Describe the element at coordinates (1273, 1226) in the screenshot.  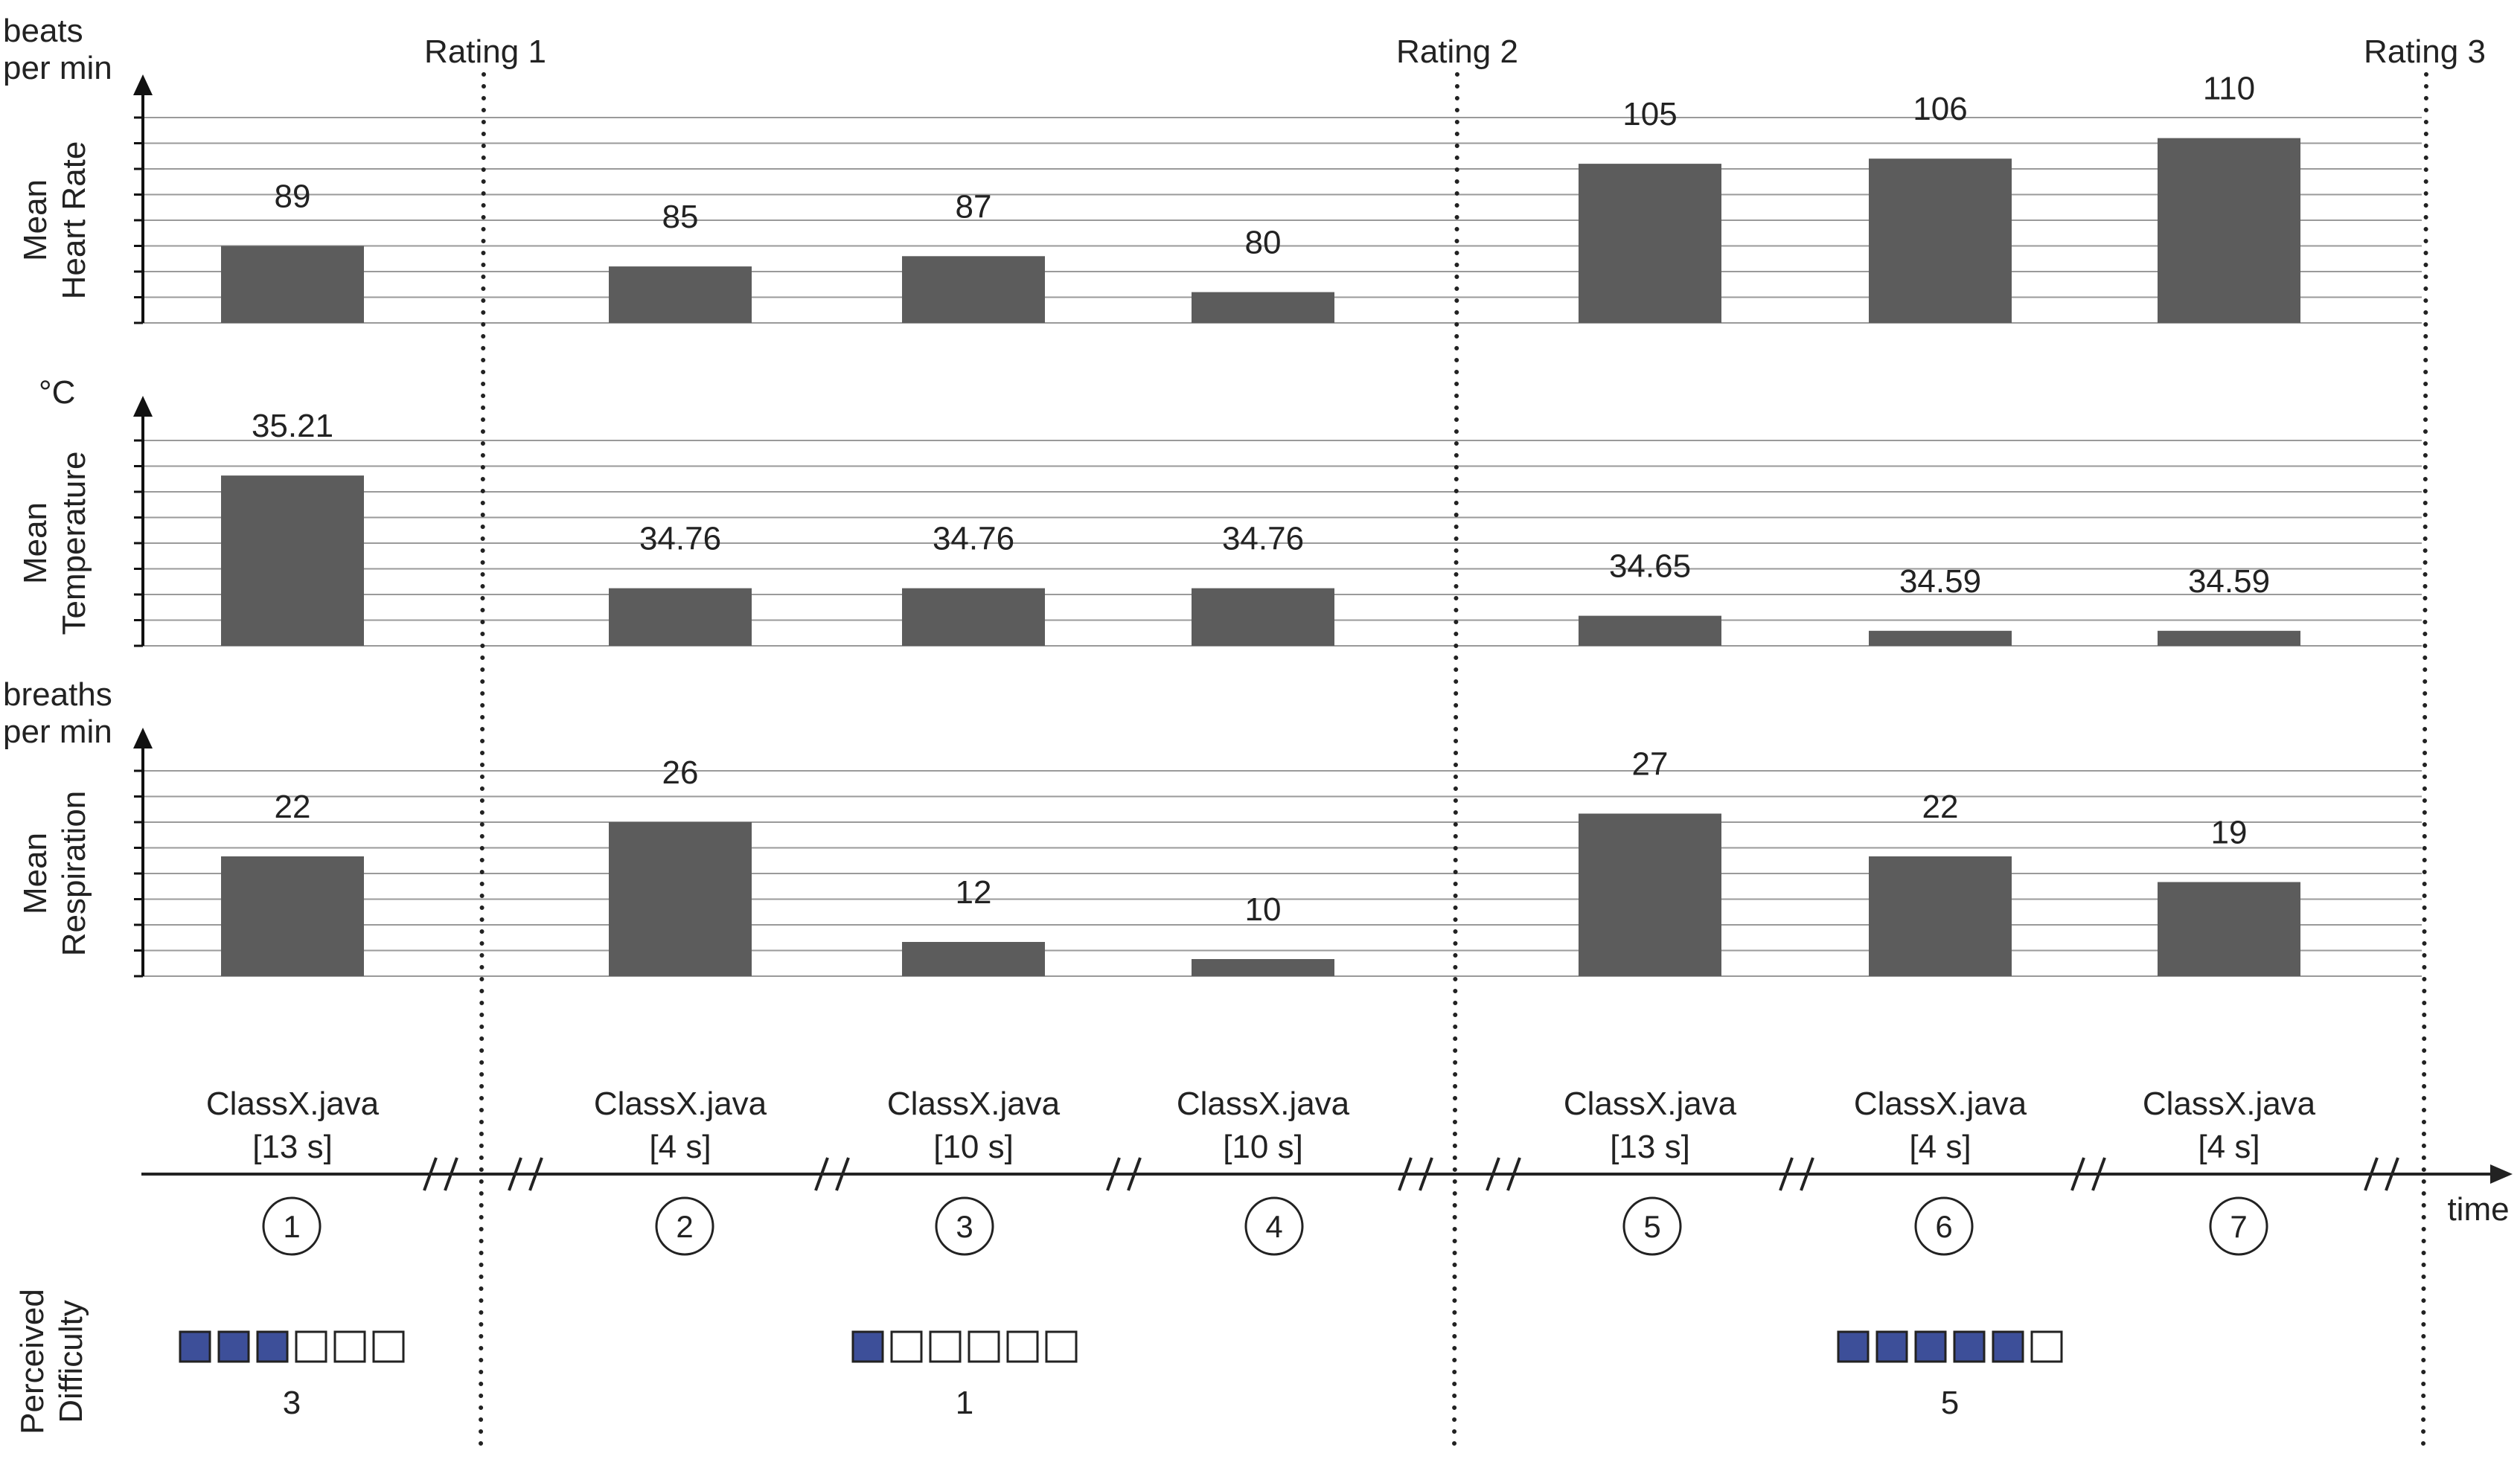
I see `episode-number: 4` at that location.